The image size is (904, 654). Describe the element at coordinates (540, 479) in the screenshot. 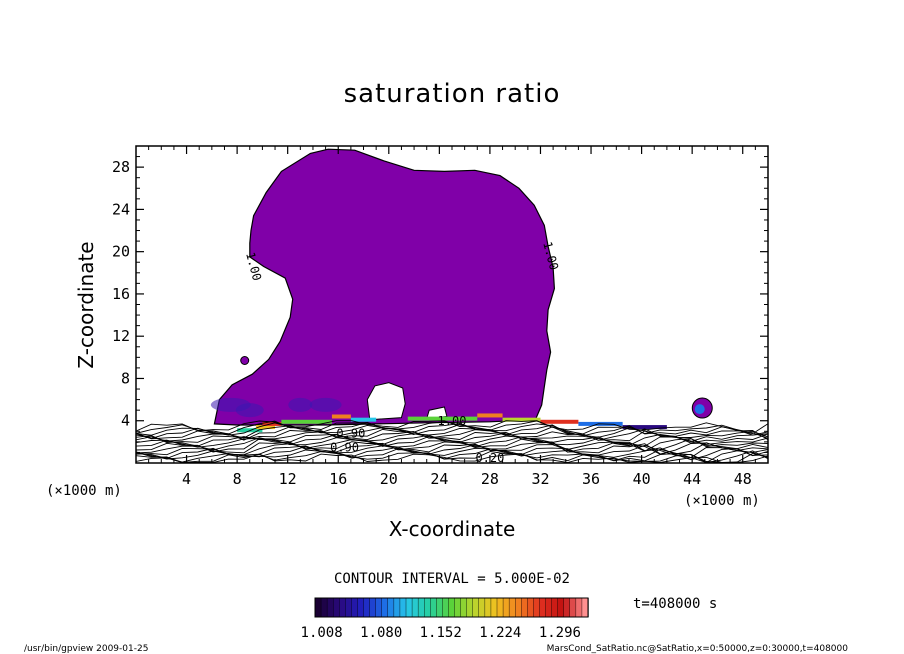

I see `x-tick-label: 32` at that location.